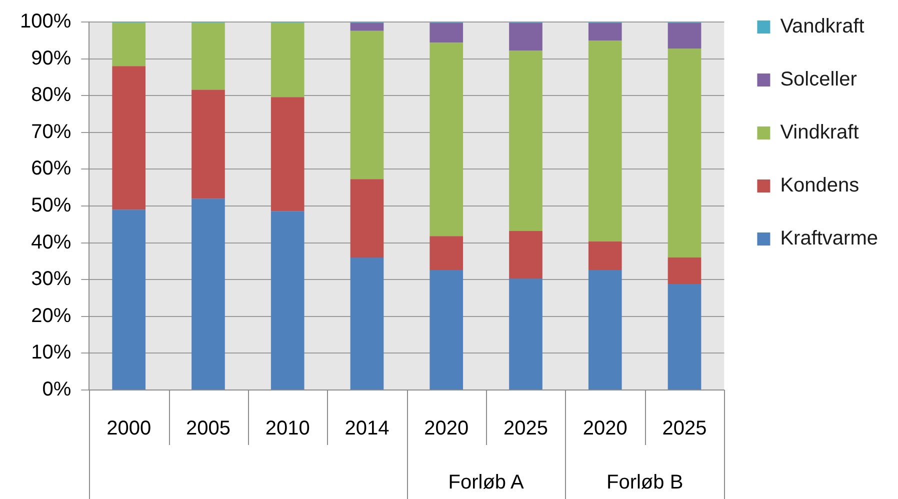  What do you see at coordinates (51, 353) in the screenshot?
I see `y-tick-label: 10%` at bounding box center [51, 353].